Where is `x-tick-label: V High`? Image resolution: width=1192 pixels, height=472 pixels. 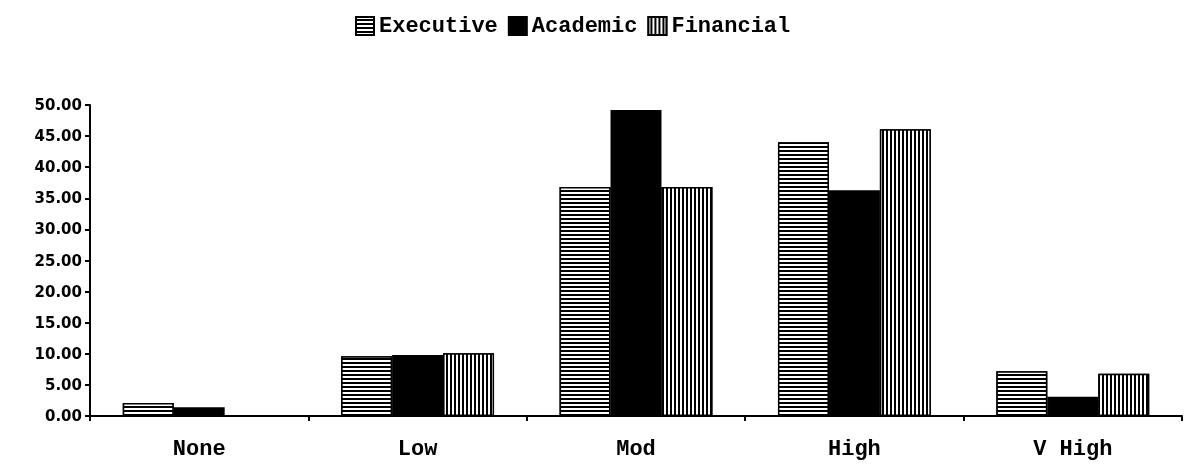 x-tick-label: V High is located at coordinates (1073, 449).